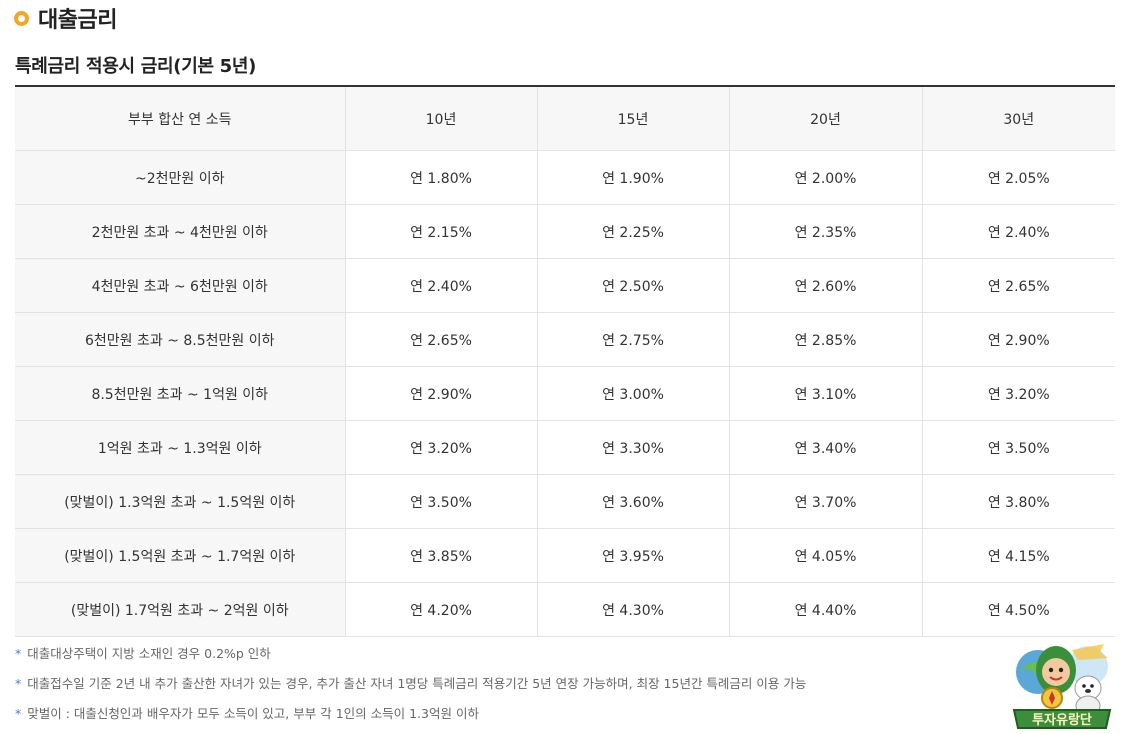 This screenshot has width=1126, height=734. Describe the element at coordinates (1018, 177) in the screenshot. I see `rate-cell: 연 2.05%` at that location.